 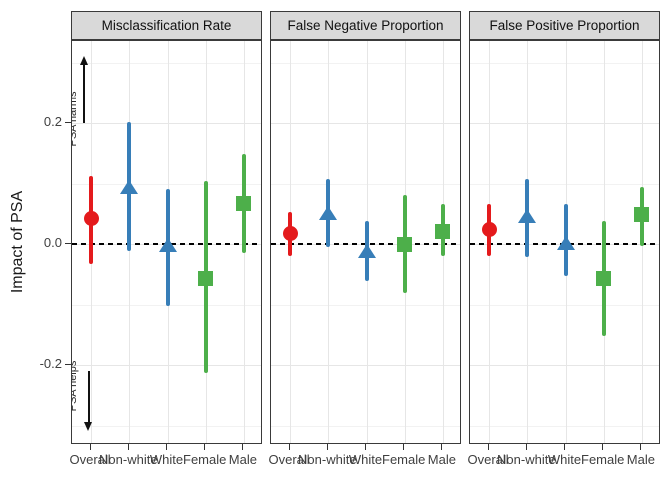 What do you see at coordinates (83, 61) in the screenshot?
I see `arrow-up-icon` at bounding box center [83, 61].